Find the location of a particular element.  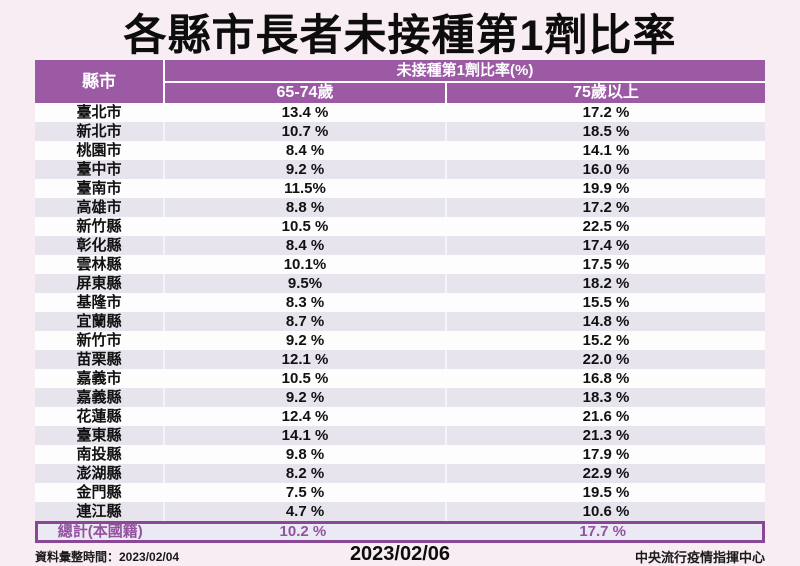

value-65-74: 8.2 % is located at coordinates (304, 473).